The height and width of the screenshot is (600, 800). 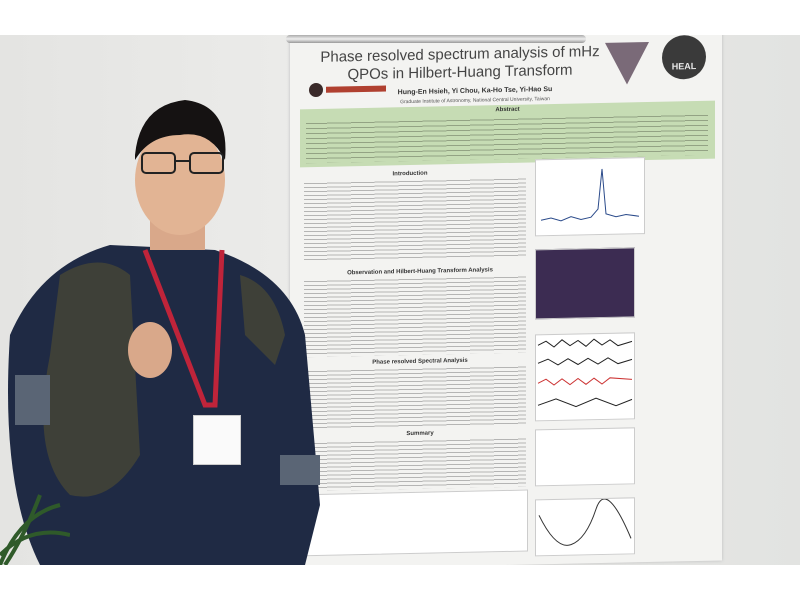 I want to click on poster-rod, so click(x=436, y=39).